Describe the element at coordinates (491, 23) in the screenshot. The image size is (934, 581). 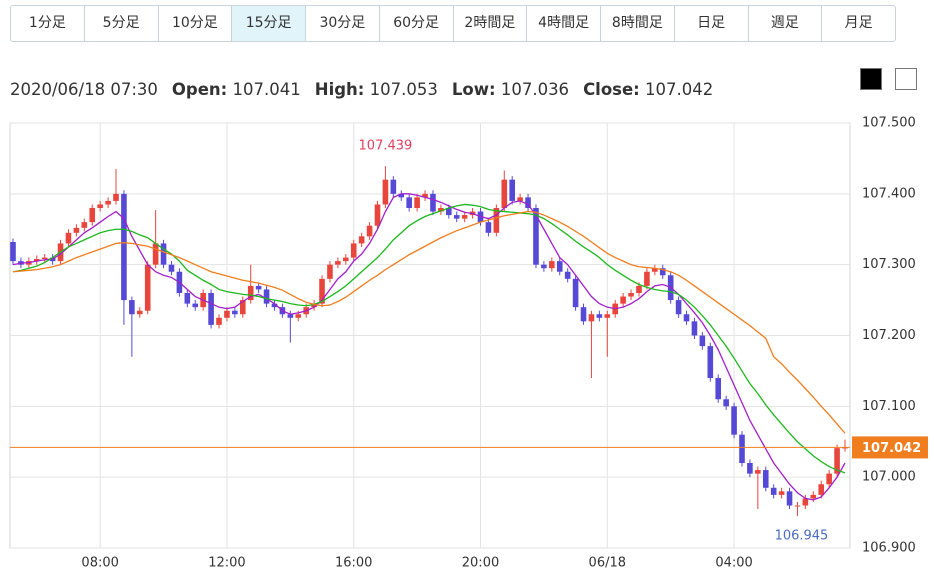
I see `timeframe-tab: 2時間足` at that location.